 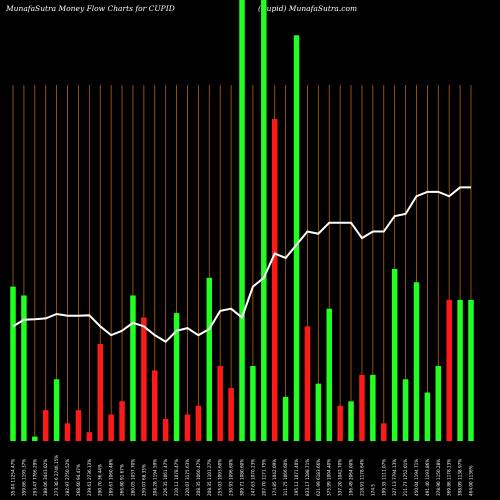 What do you see at coordinates (111, 477) in the screenshot?
I see `x-tick-label: 289.67 1060.48%` at bounding box center [111, 477].